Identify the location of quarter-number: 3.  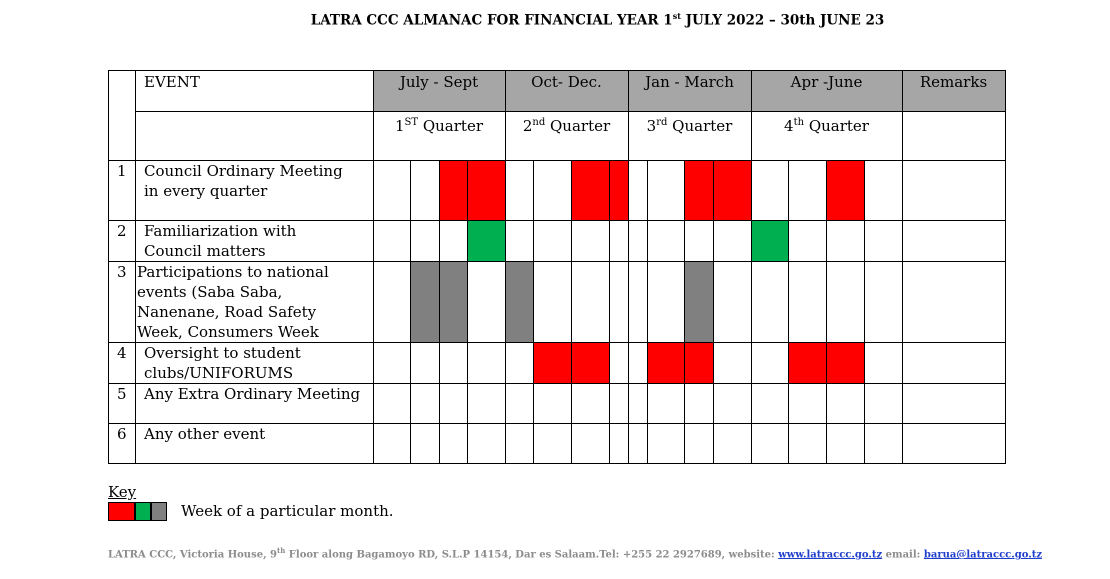
(651, 126).